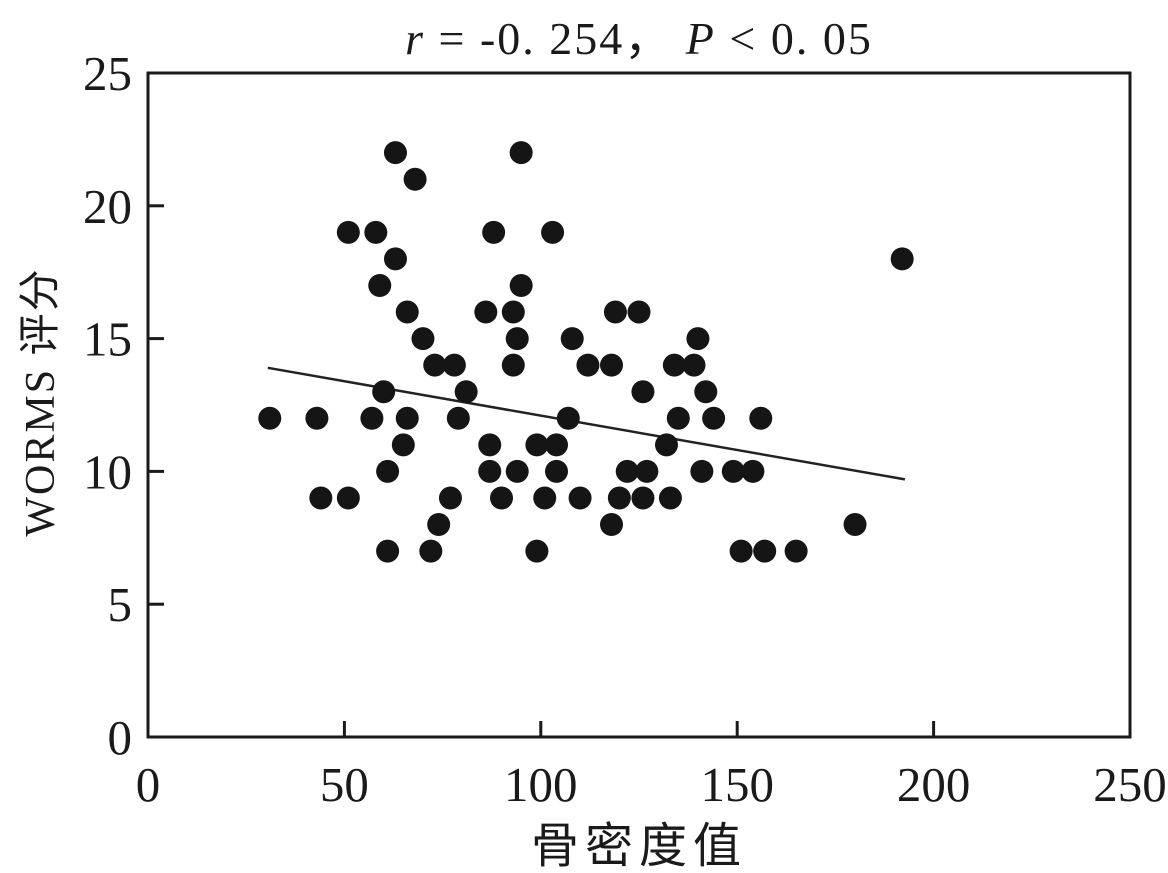 Image resolution: width=1168 pixels, height=873 pixels. Describe the element at coordinates (737, 784) in the screenshot. I see `x-tick-label: 150` at that location.